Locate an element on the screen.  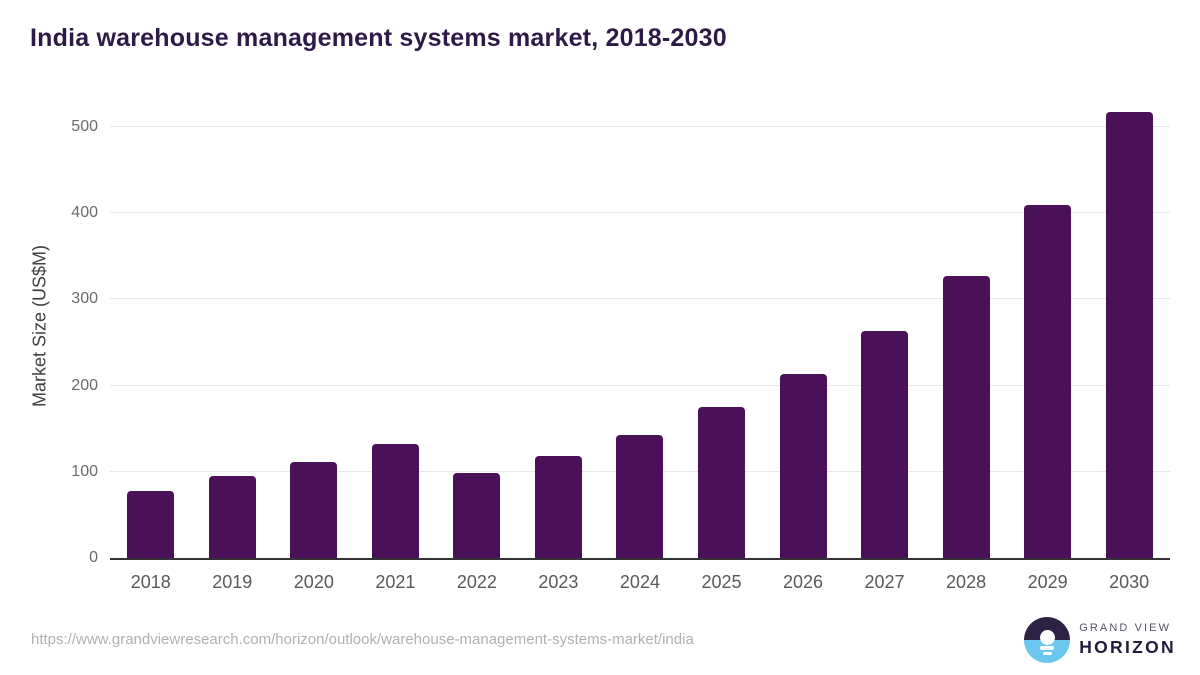
bar-2019 is located at coordinates (232, 517).